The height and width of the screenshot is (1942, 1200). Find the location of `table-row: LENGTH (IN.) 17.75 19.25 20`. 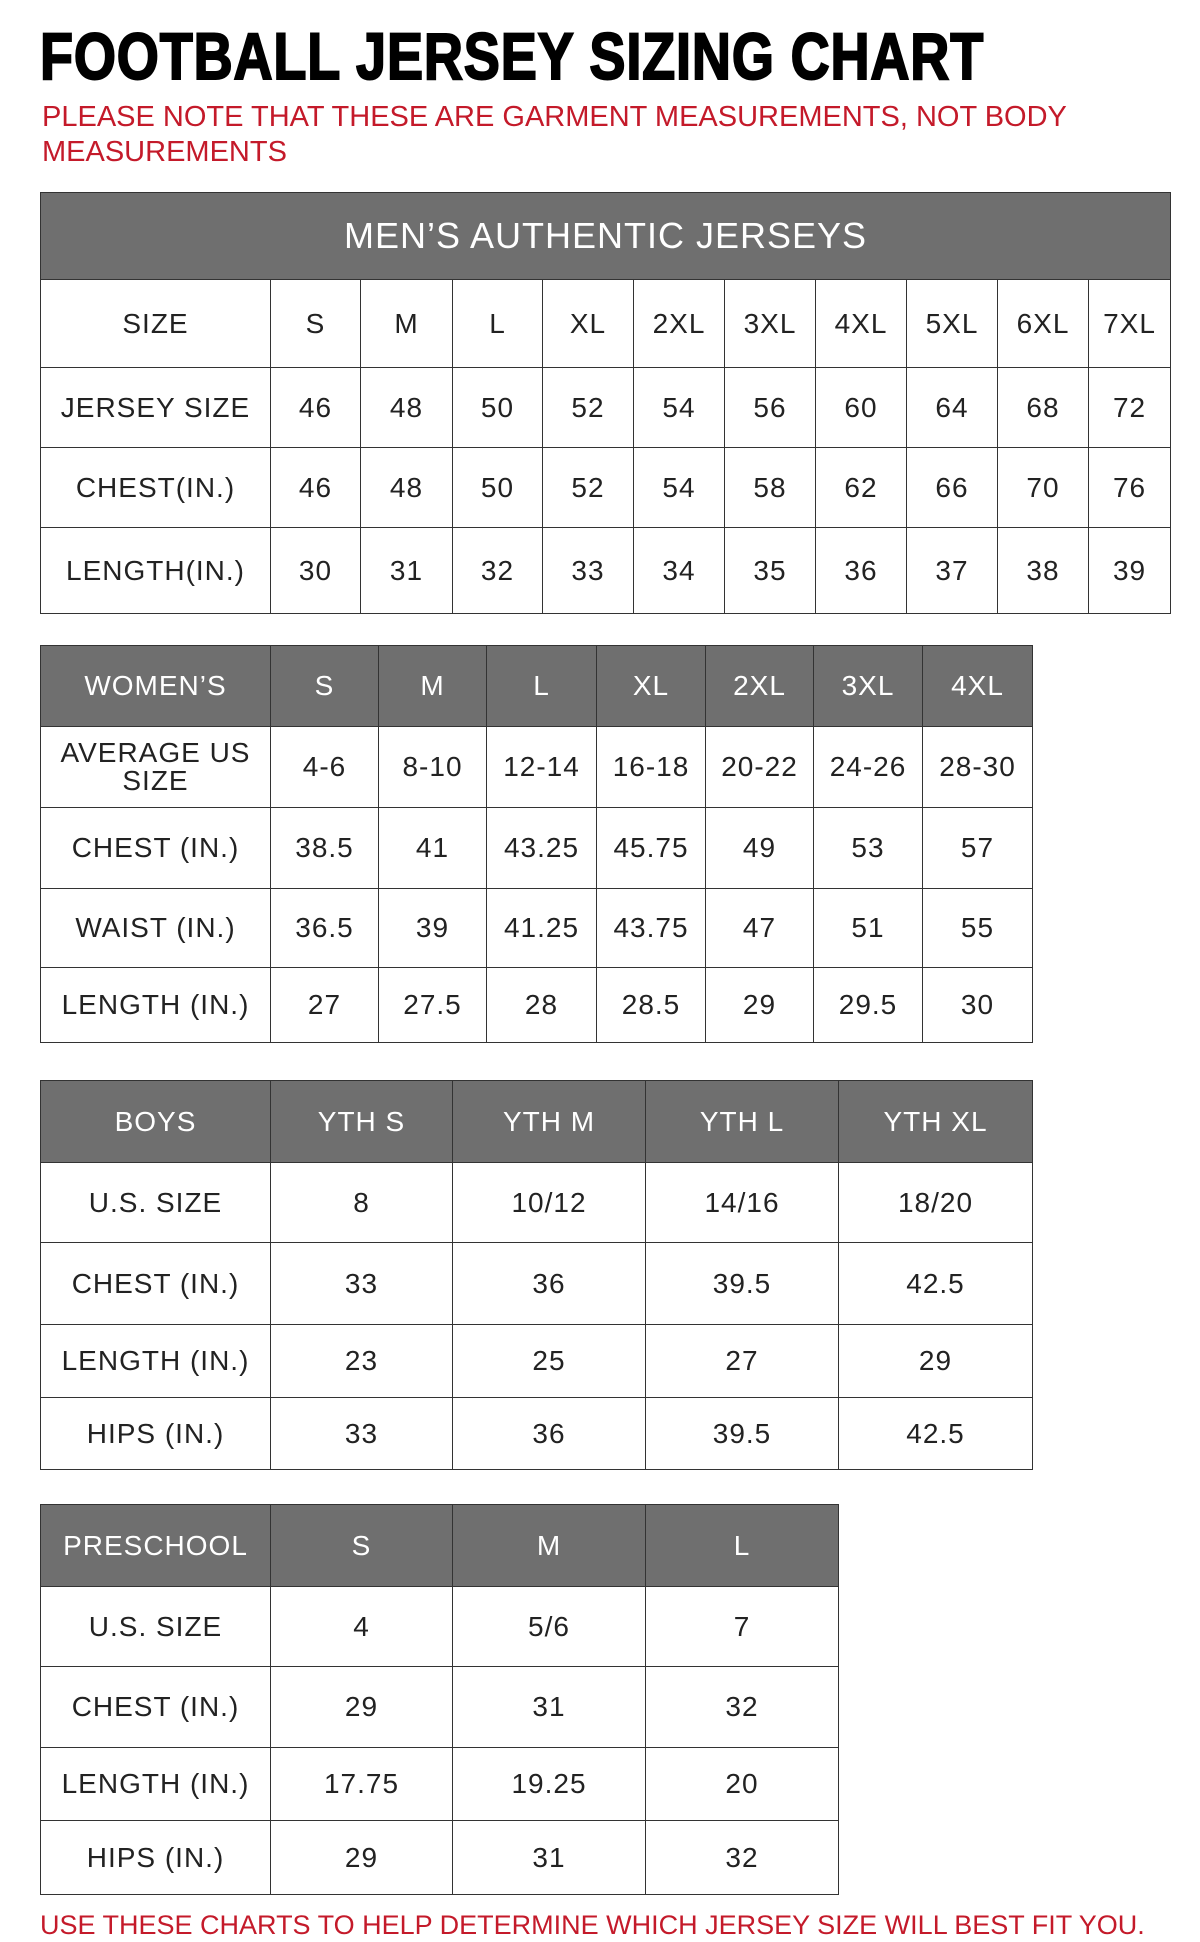

table-row: LENGTH (IN.) 17.75 19.25 20 is located at coordinates (439, 1784).